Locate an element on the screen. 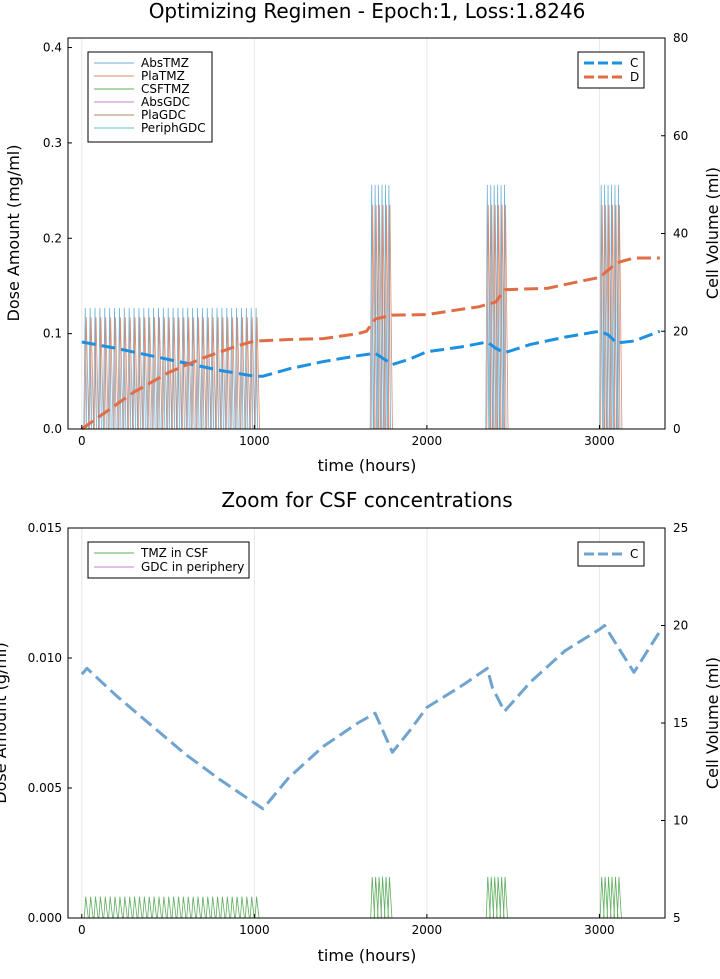 This screenshot has height=979, width=720. x-tick-label: 1000 is located at coordinates (254, 930).